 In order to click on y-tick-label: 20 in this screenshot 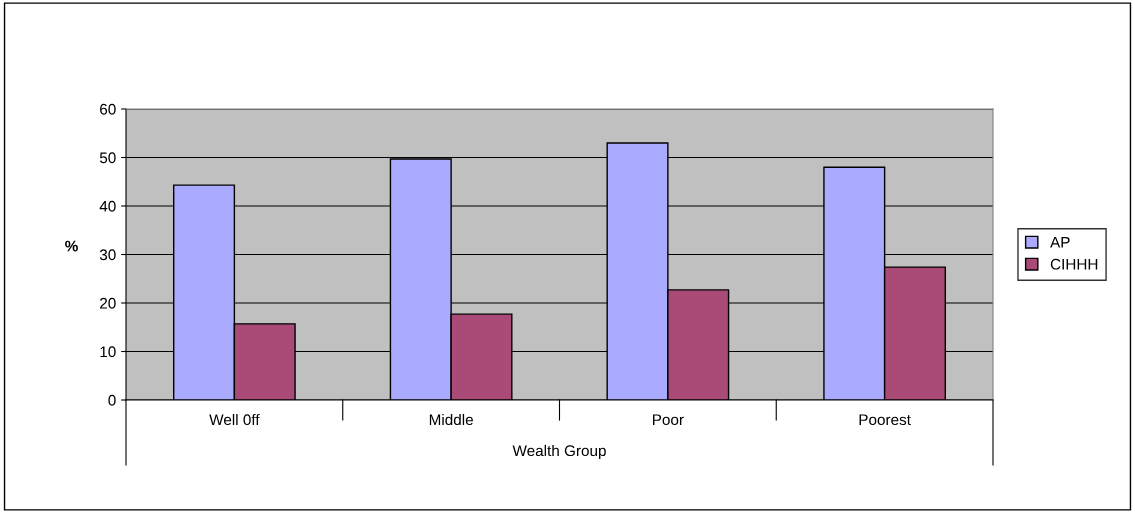, I will do `click(108, 303)`.